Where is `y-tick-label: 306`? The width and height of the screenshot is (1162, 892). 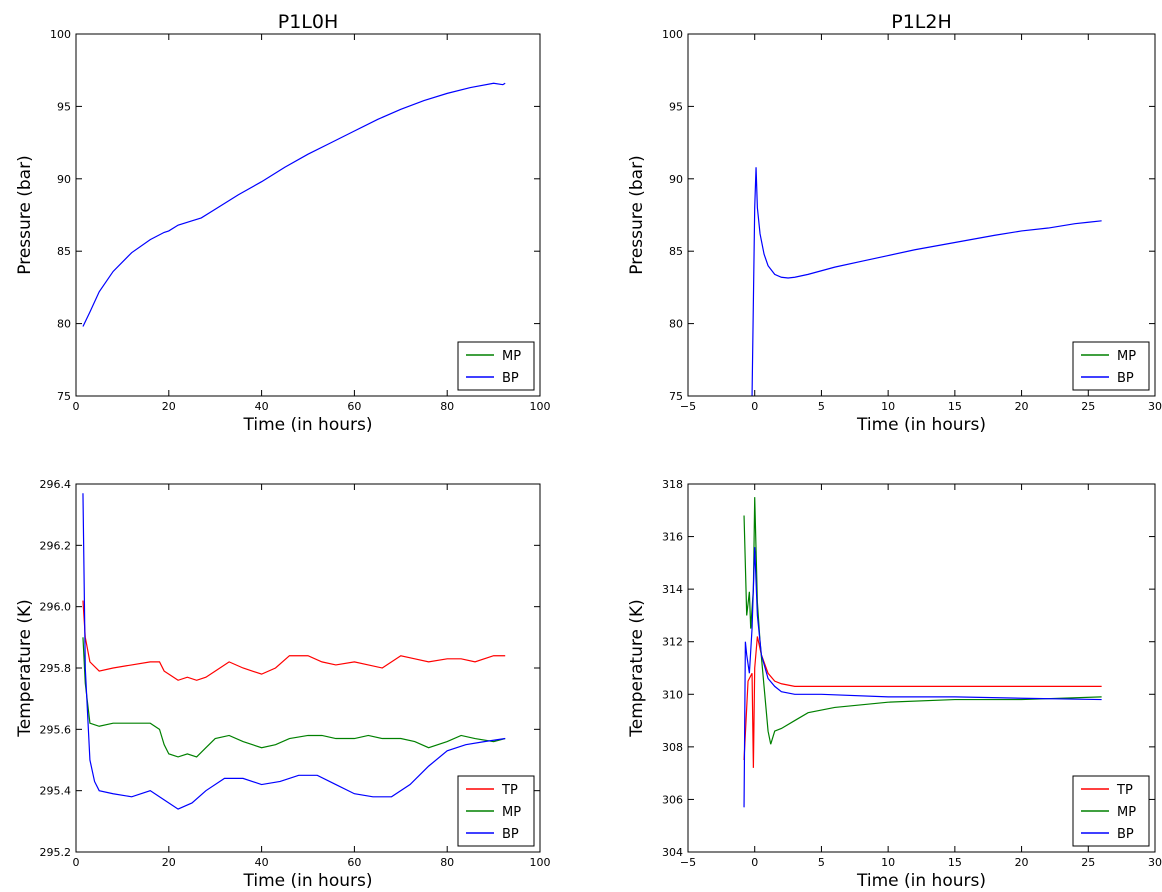 y-tick-label: 306 is located at coordinates (672, 799).